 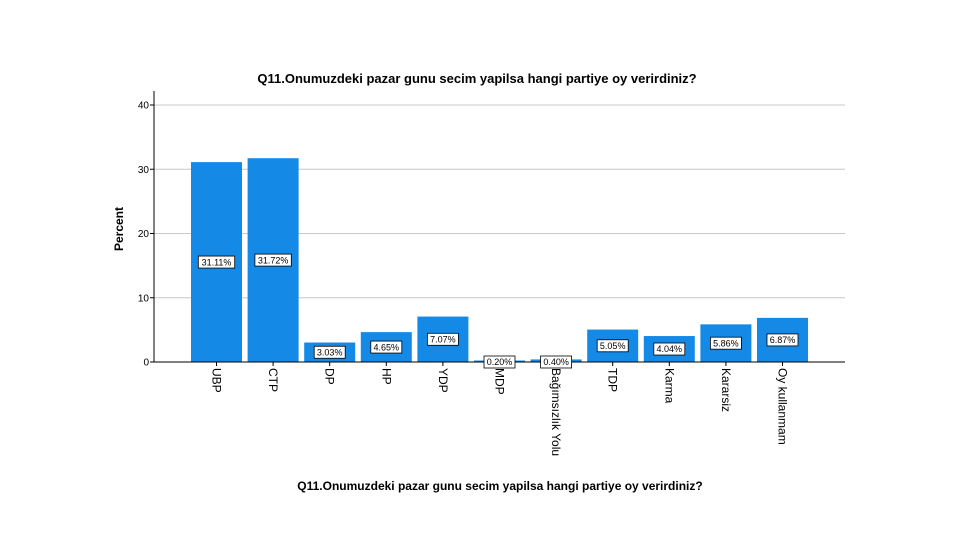 What do you see at coordinates (330, 376) in the screenshot?
I see `category-label: DP` at bounding box center [330, 376].